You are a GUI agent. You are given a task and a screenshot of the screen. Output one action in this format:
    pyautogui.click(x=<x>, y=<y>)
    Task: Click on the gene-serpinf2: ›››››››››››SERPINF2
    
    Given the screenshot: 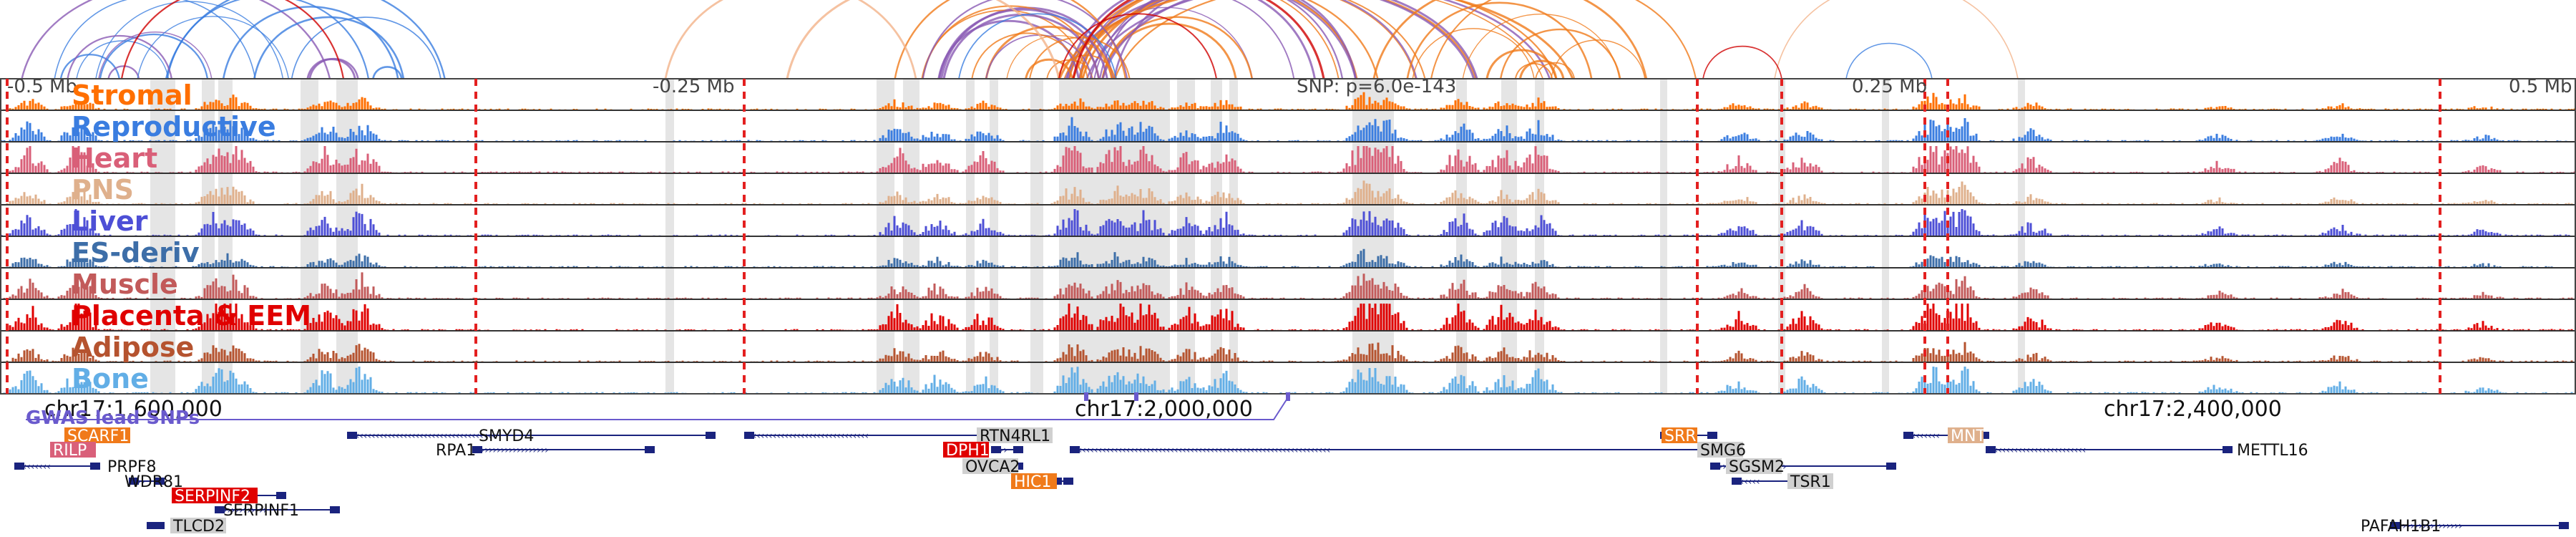 What is the action you would take?
    pyautogui.click(x=229, y=496)
    